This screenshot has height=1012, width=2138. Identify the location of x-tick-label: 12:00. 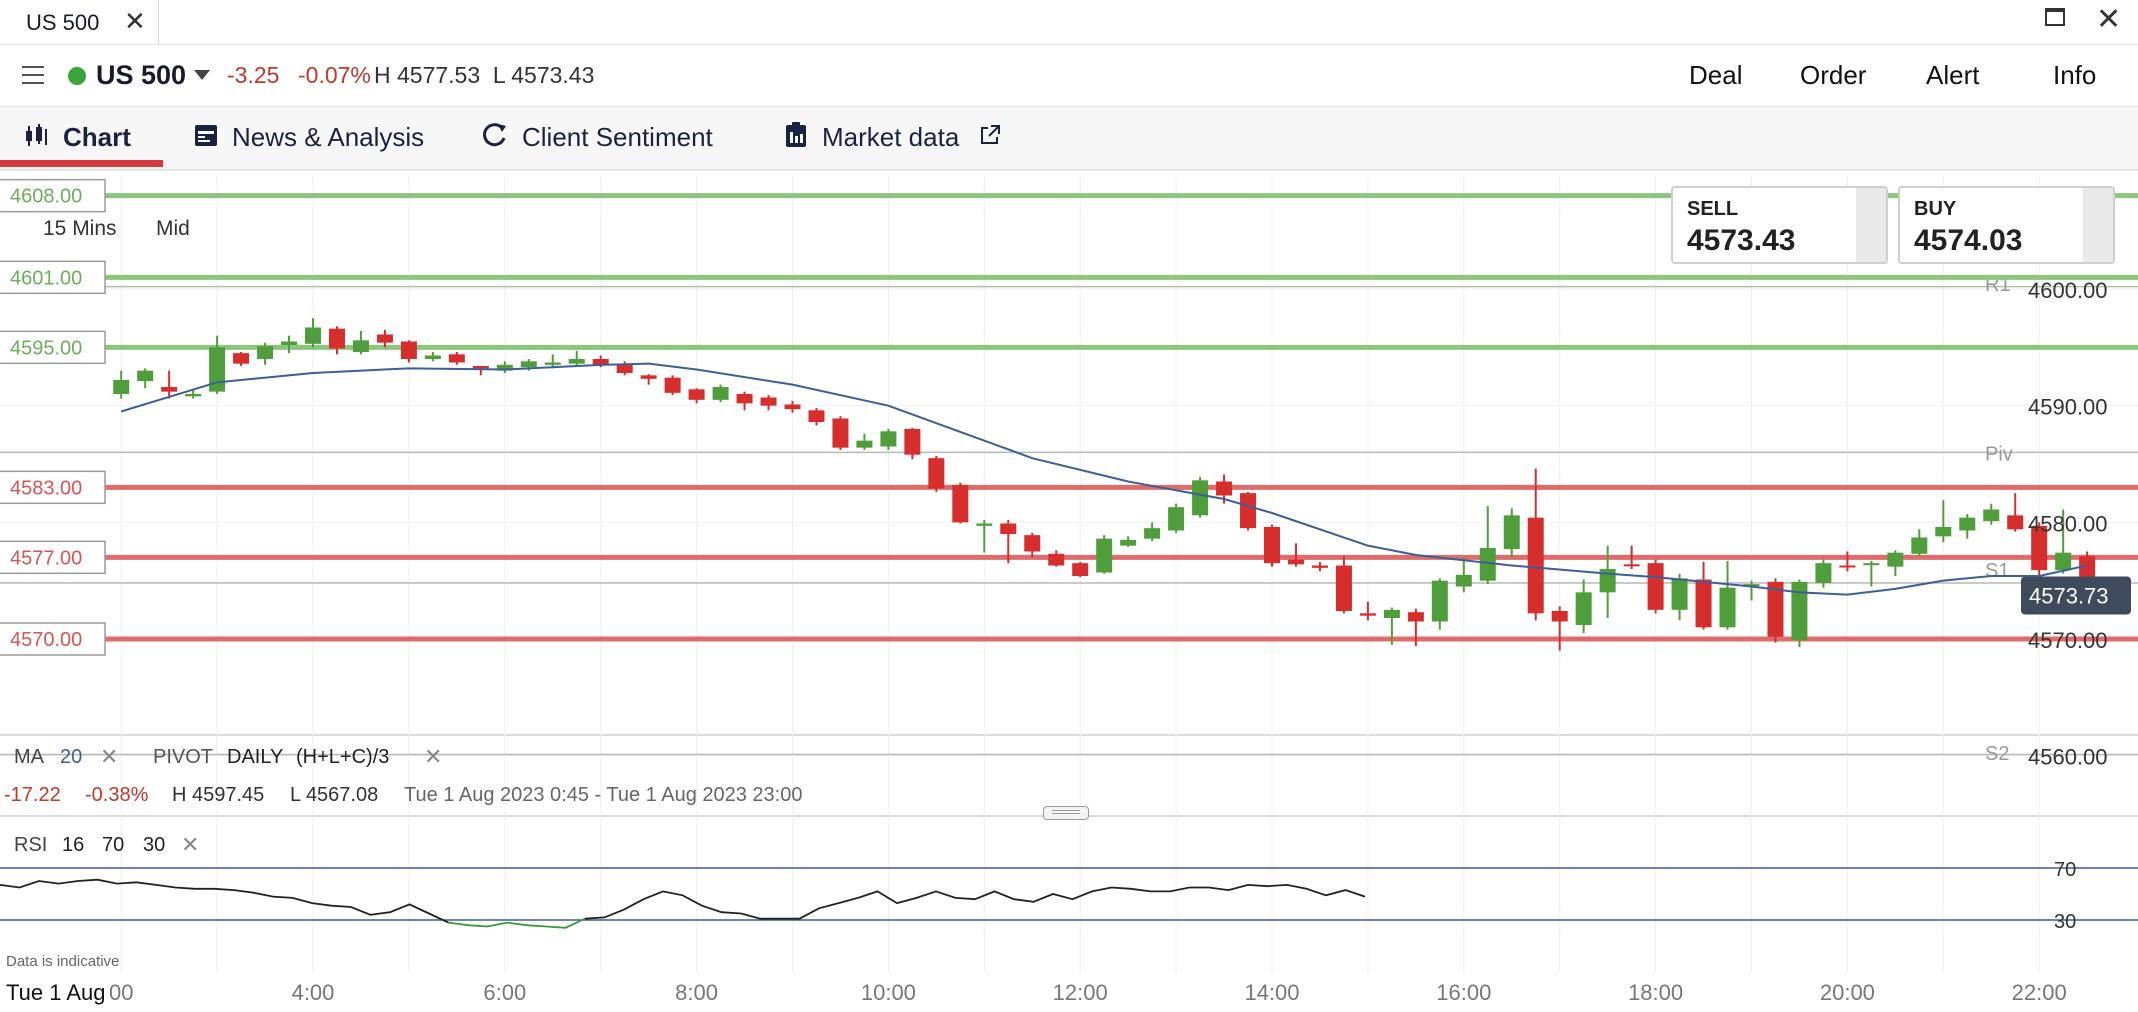
(1080, 992).